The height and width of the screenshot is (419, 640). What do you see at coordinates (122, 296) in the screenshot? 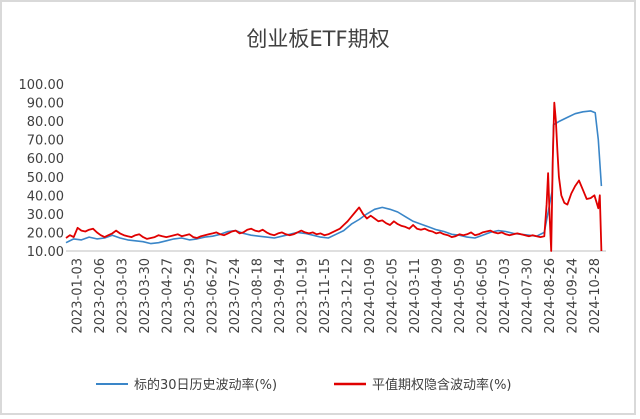
I see `x-tick-label: 2023-03-03` at bounding box center [122, 296].